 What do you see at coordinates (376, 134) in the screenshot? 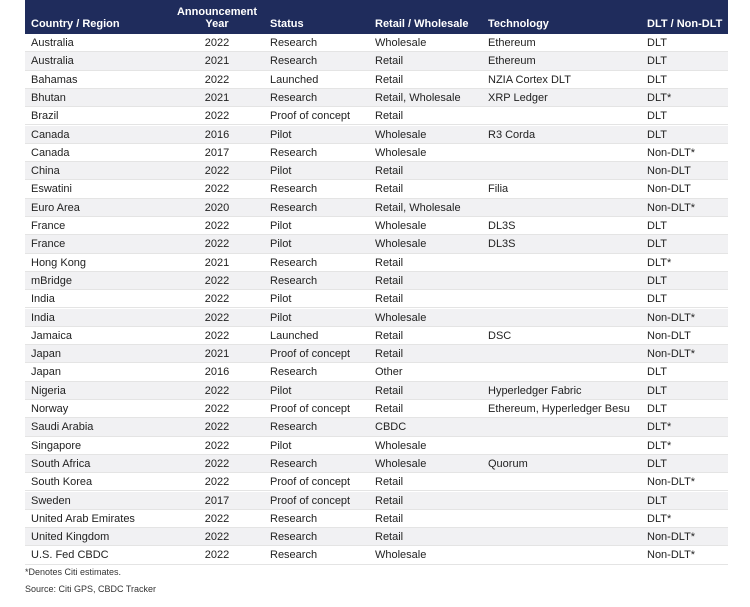
I see `table-row: Canada 2016 Pilot Wholesale R3 Corda DLT` at bounding box center [376, 134].